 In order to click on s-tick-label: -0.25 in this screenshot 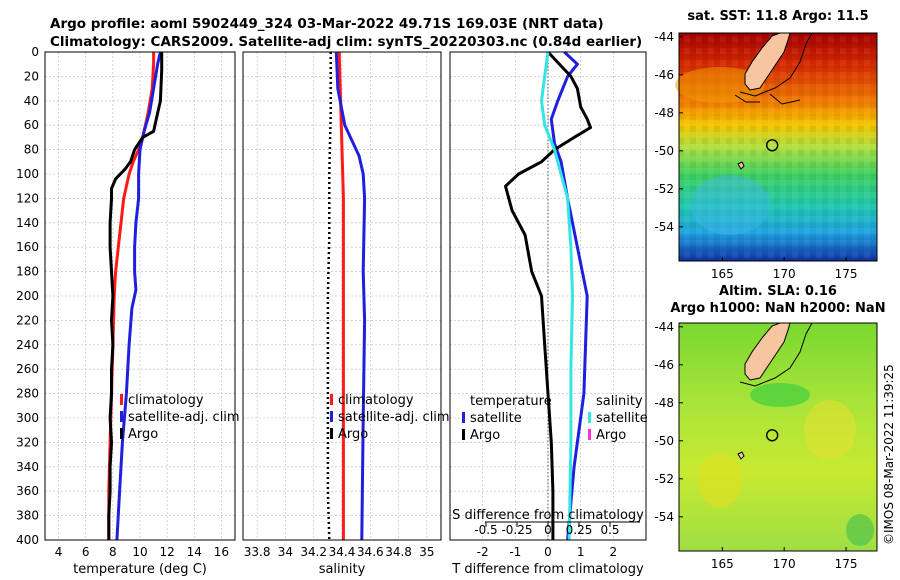, I will do `click(516, 530)`.